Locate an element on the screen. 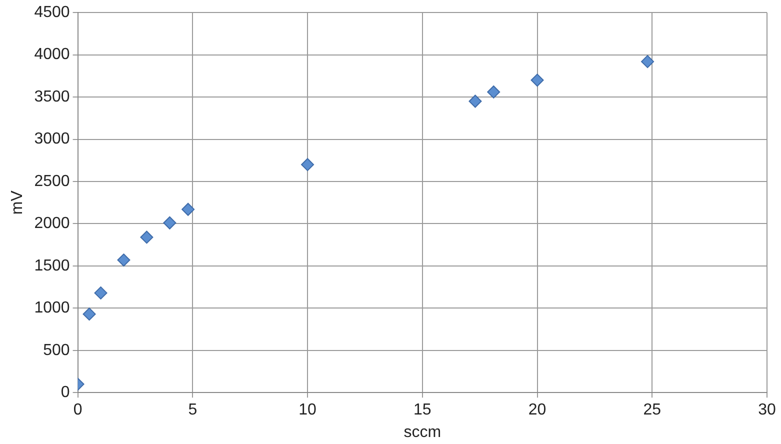  y-tick-label: 1000 is located at coordinates (52, 308).